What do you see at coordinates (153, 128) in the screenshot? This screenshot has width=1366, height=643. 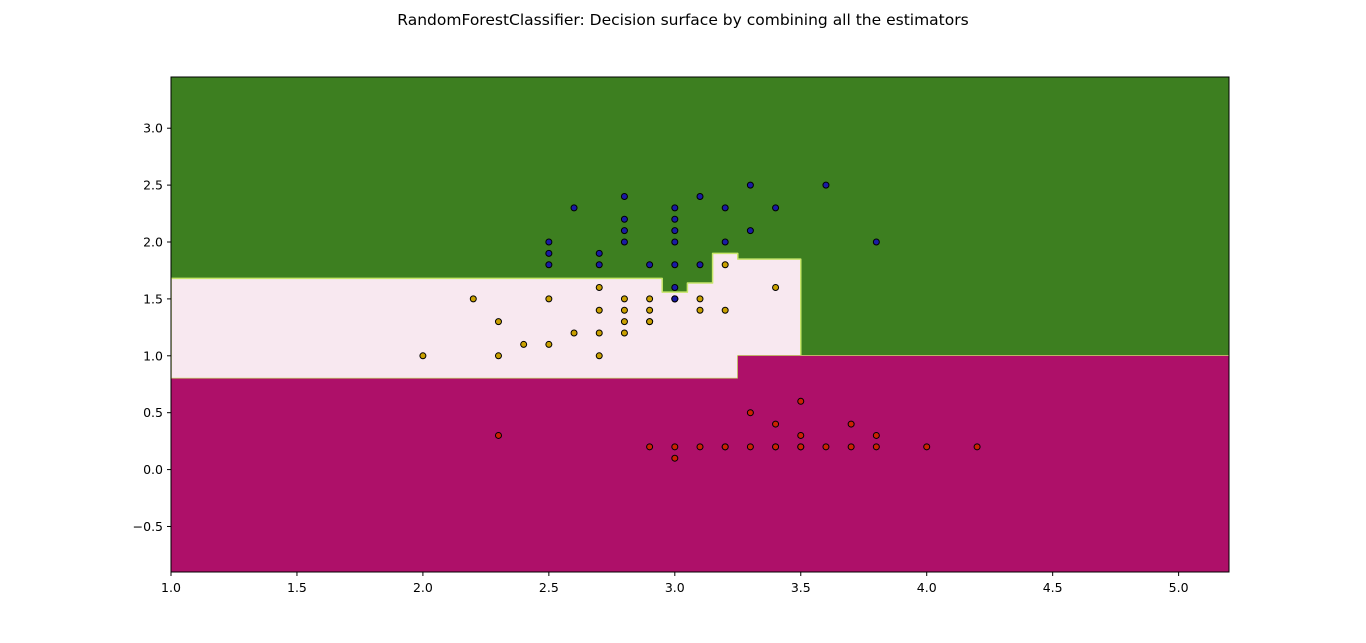 I see `y-tick-label: 3.0` at bounding box center [153, 128].